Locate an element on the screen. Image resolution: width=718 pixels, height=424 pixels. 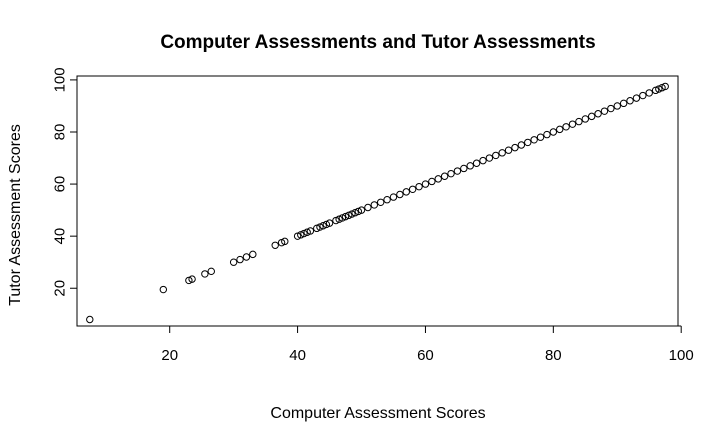
x-tick-label: 60 is located at coordinates (425, 355).